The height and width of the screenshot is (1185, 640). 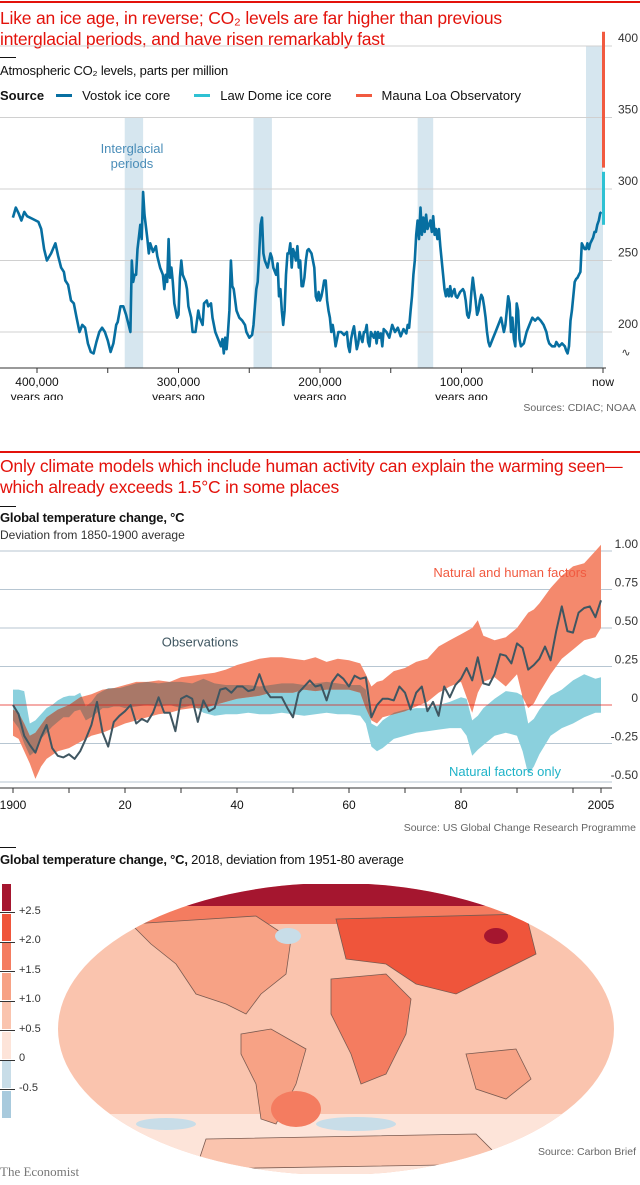 I want to click on land-africa, so click(x=371, y=1029).